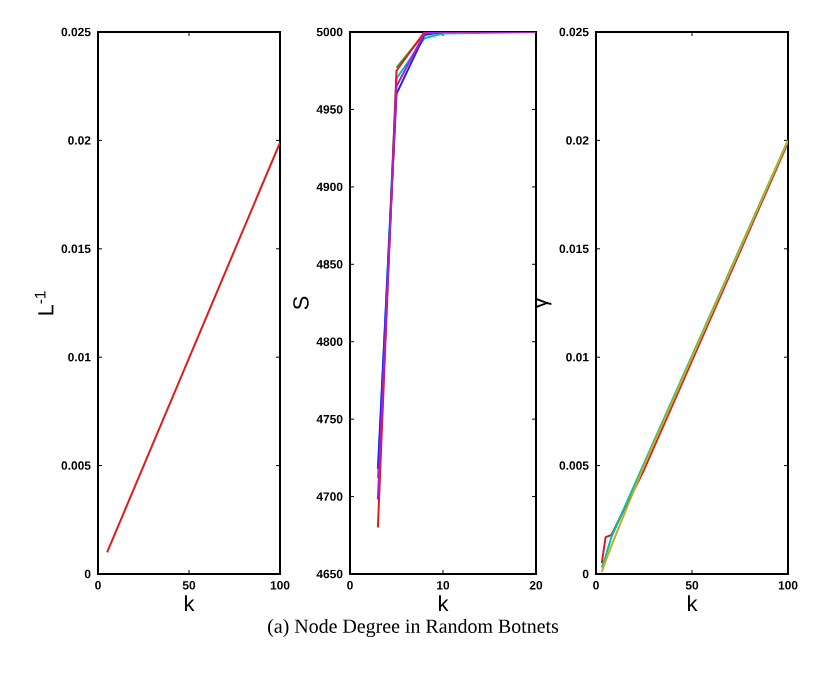 The image size is (826, 694). Describe the element at coordinates (301, 303) in the screenshot. I see `y-axis-title: S` at that location.